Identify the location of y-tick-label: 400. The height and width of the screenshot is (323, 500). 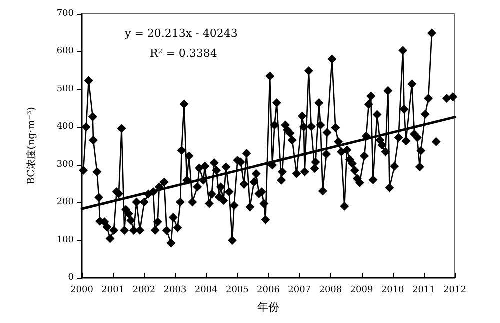
(65, 127).